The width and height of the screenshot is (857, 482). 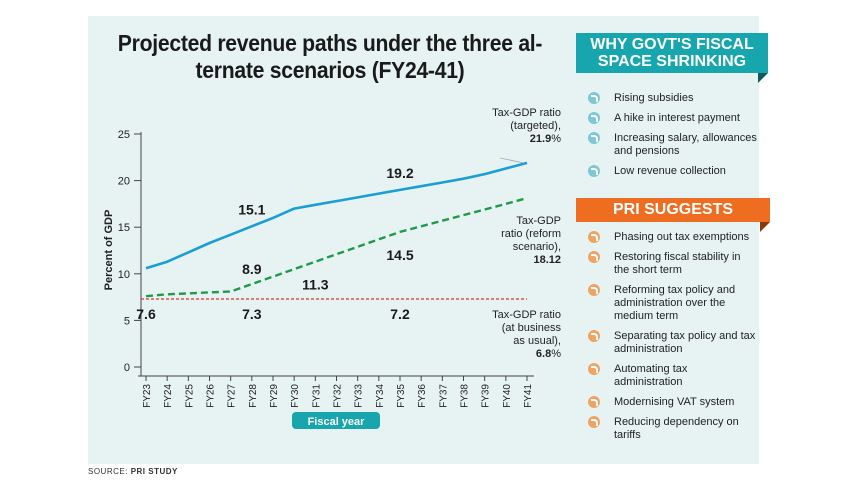 I want to click on x-tick-label: FY30, so click(x=295, y=396).